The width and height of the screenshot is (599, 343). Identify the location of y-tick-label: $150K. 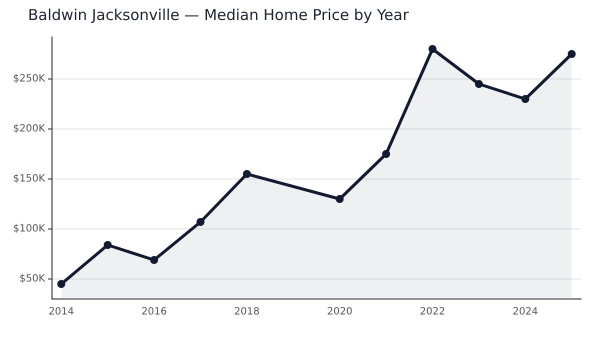
(29, 179).